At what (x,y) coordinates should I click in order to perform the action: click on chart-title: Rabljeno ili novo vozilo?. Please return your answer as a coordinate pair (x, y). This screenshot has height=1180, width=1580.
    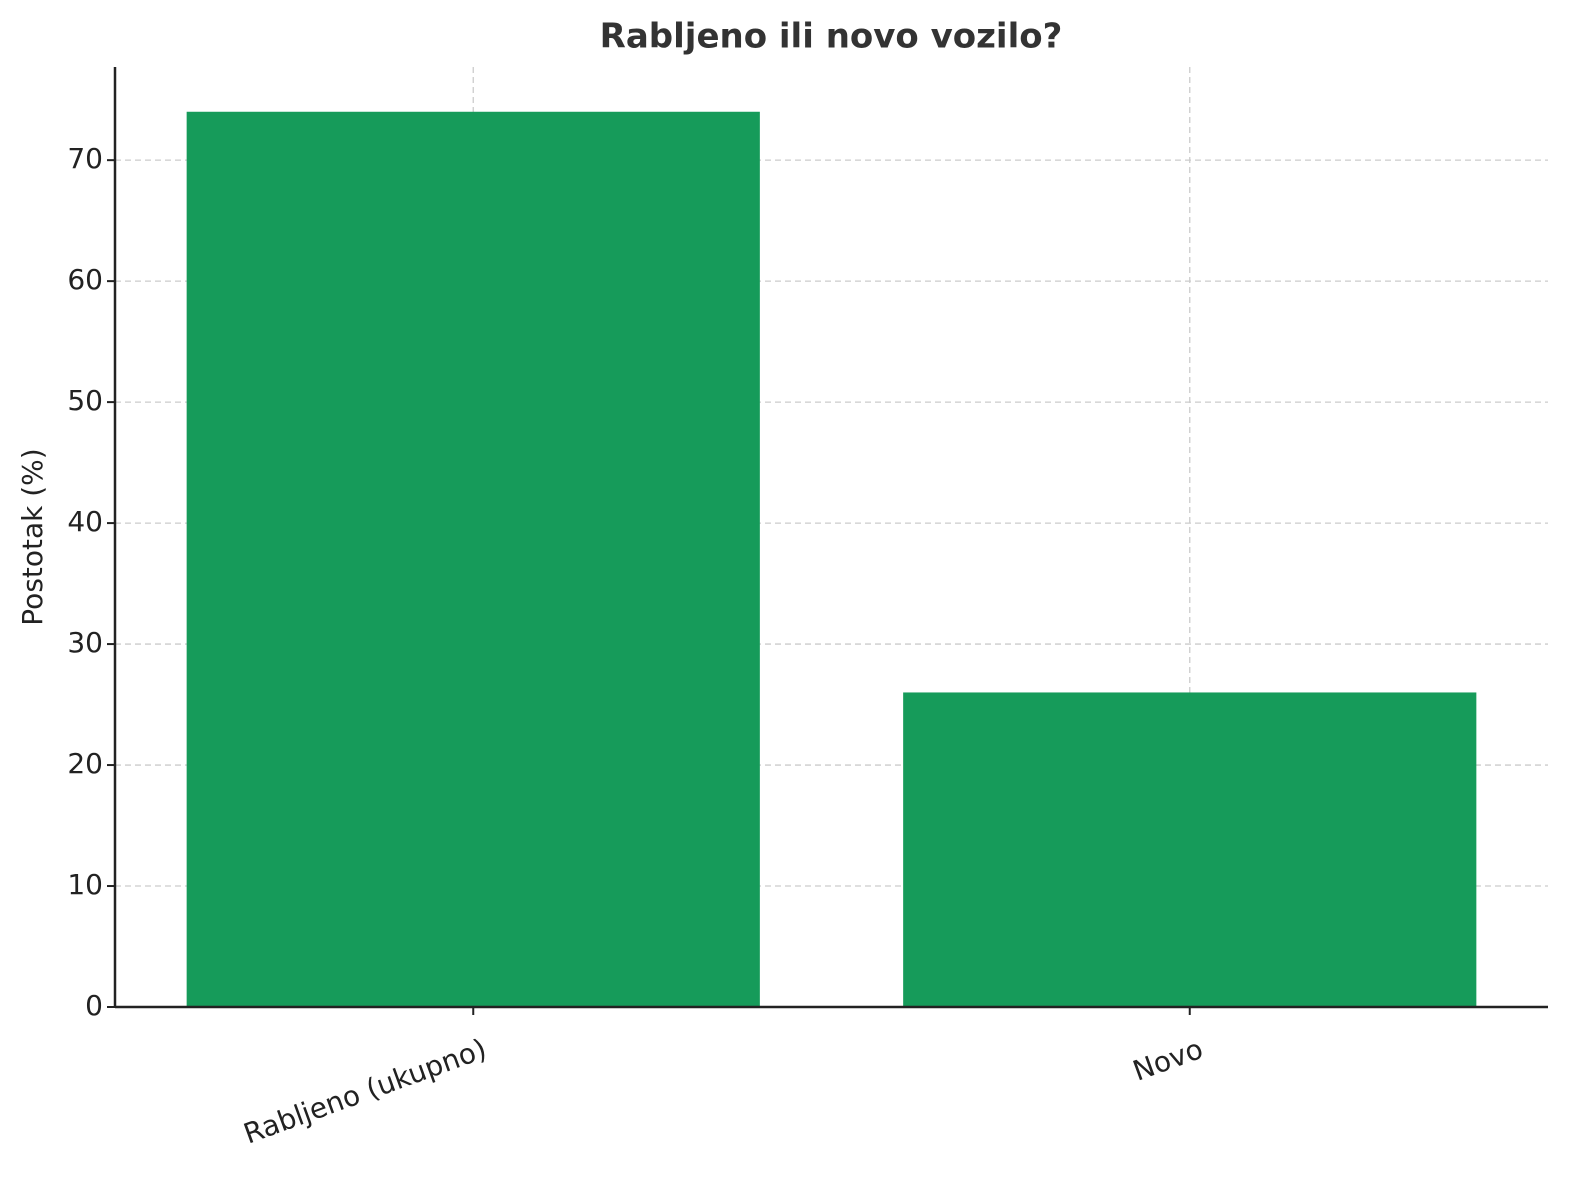
    Looking at the image, I should click on (831, 37).